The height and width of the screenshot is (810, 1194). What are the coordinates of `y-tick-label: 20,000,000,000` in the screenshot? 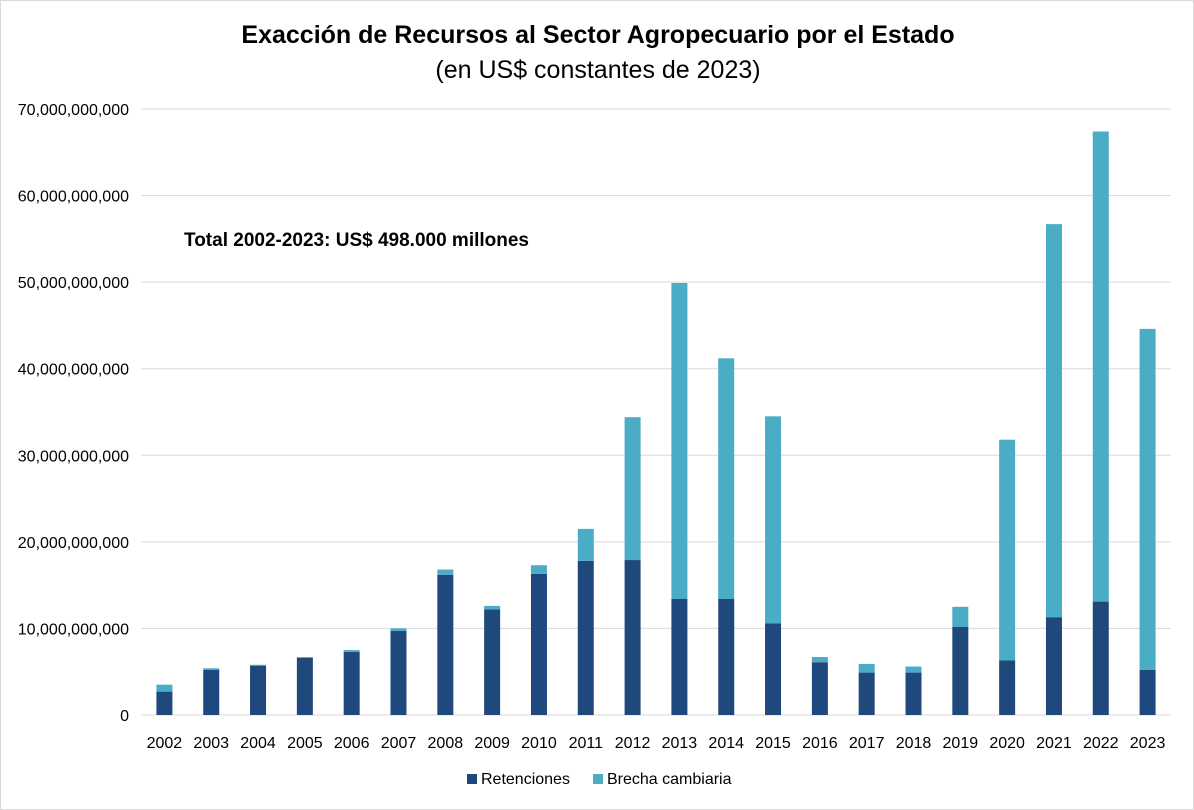 It's located at (73, 543).